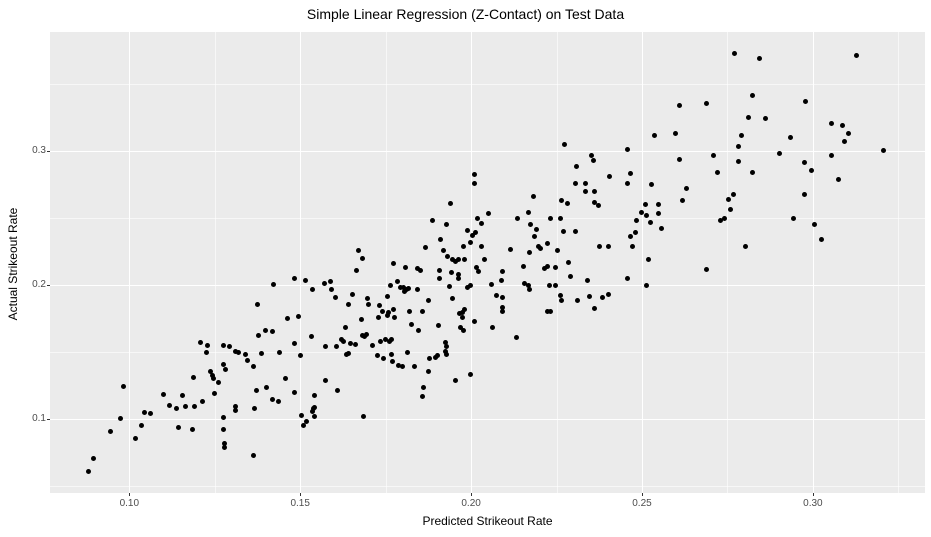 This screenshot has width=931, height=537. Describe the element at coordinates (39, 419) in the screenshot. I see `y-tick-label: 0.1` at that location.